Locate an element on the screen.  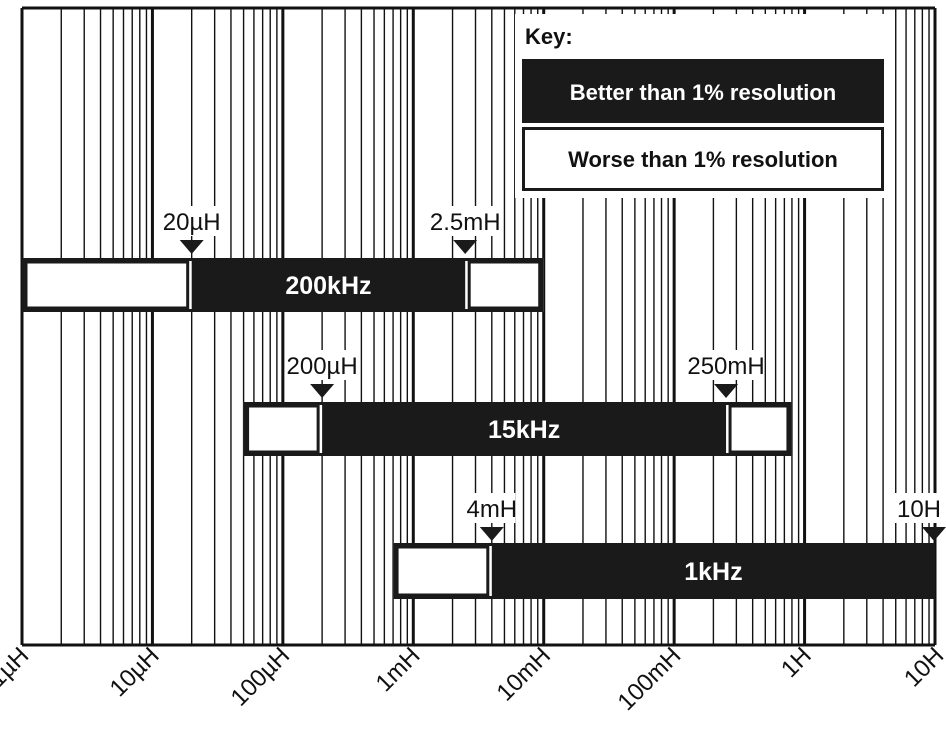
range-marker: 4mH is located at coordinates (491, 517).